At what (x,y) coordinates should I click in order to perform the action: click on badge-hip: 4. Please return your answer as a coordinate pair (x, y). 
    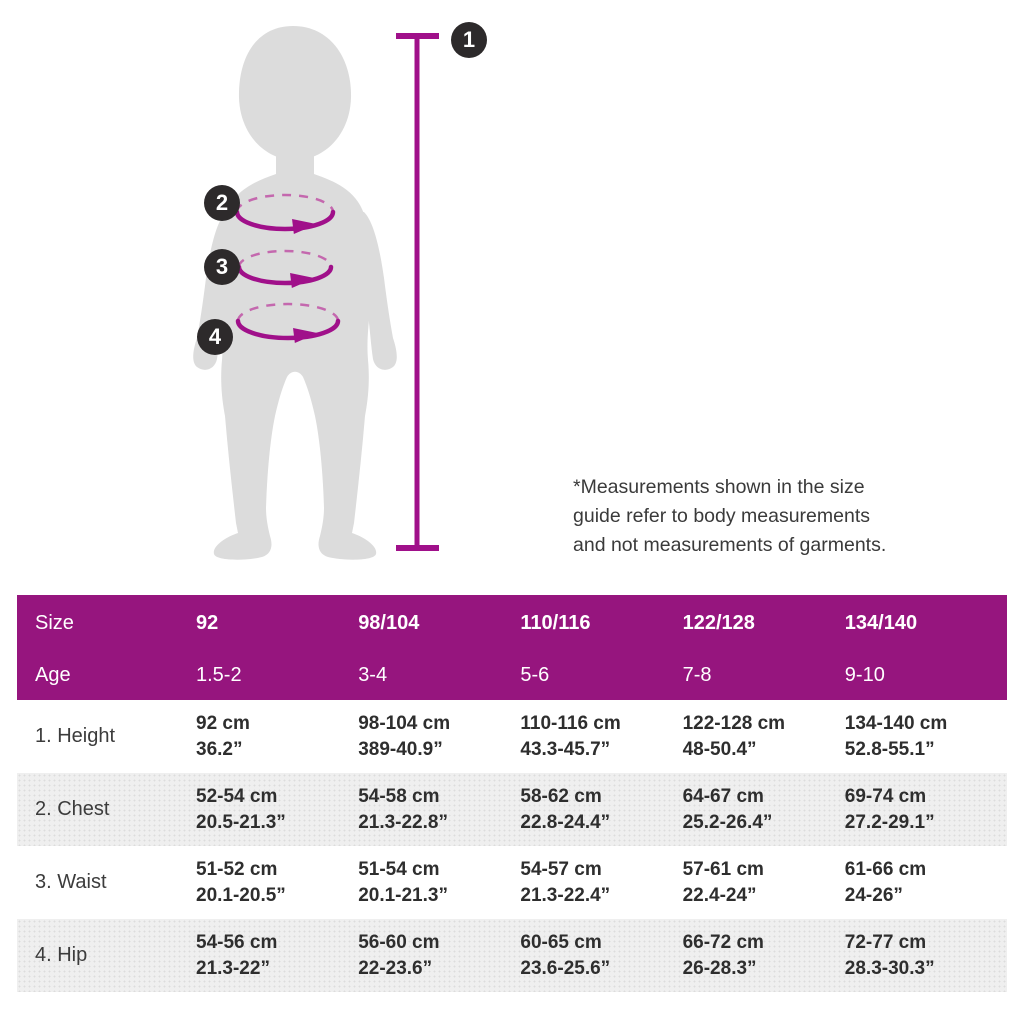
    Looking at the image, I should click on (215, 337).